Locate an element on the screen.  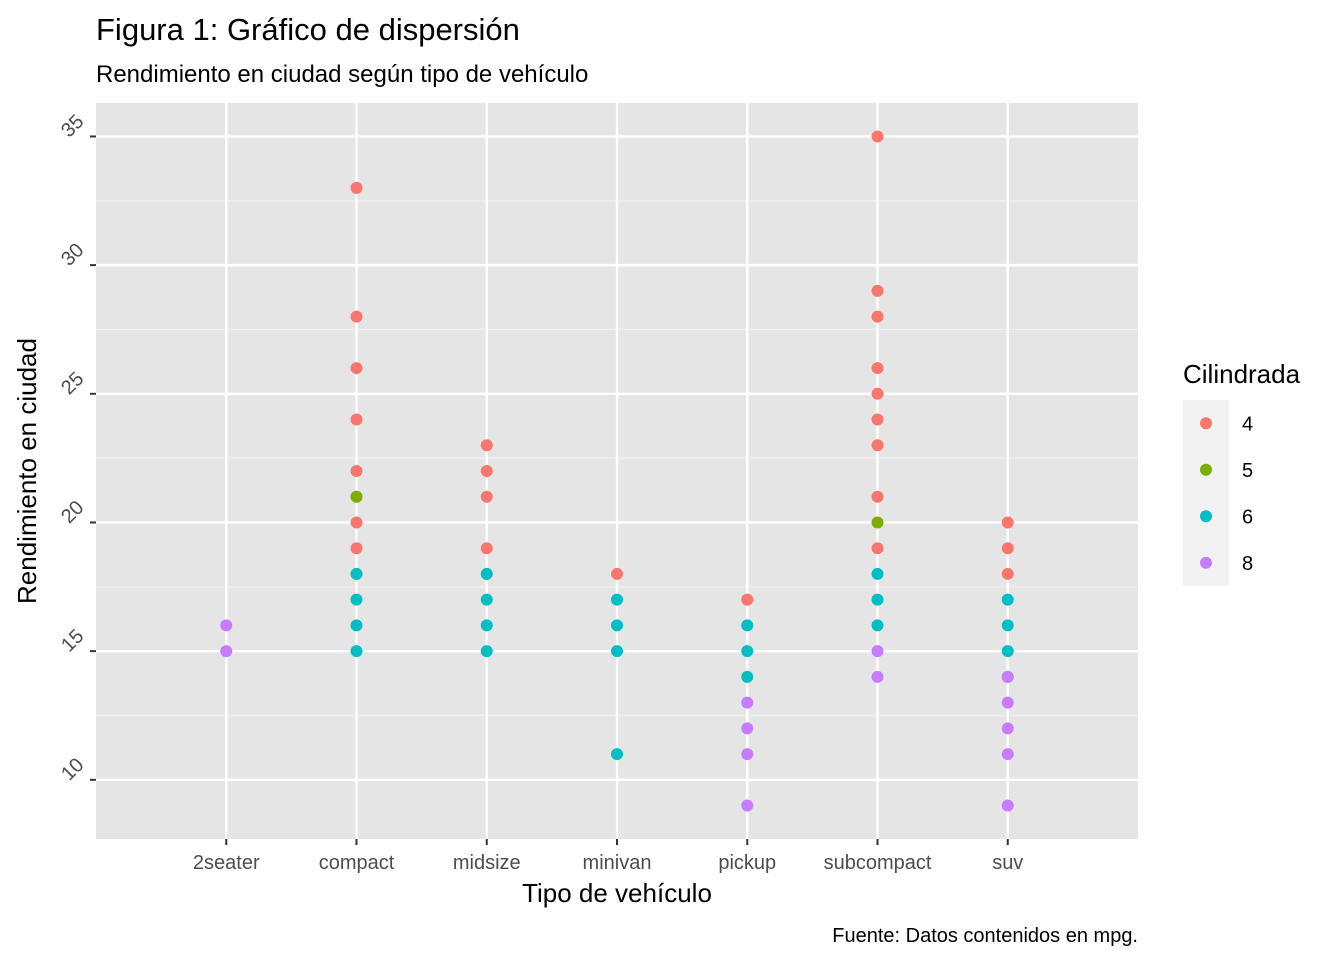
y-tick-label: 30 is located at coordinates (72, 254).